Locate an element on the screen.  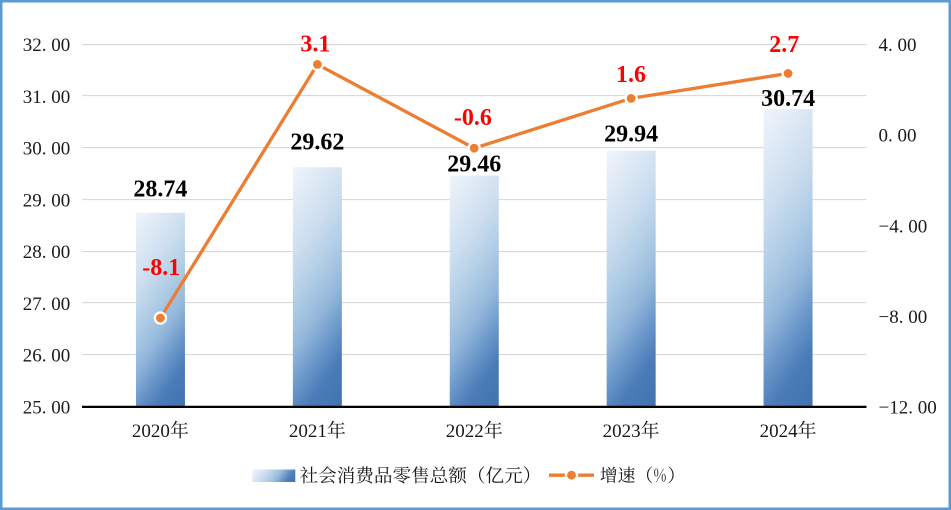
svg-text: 28. 00 is located at coordinates (47, 252).